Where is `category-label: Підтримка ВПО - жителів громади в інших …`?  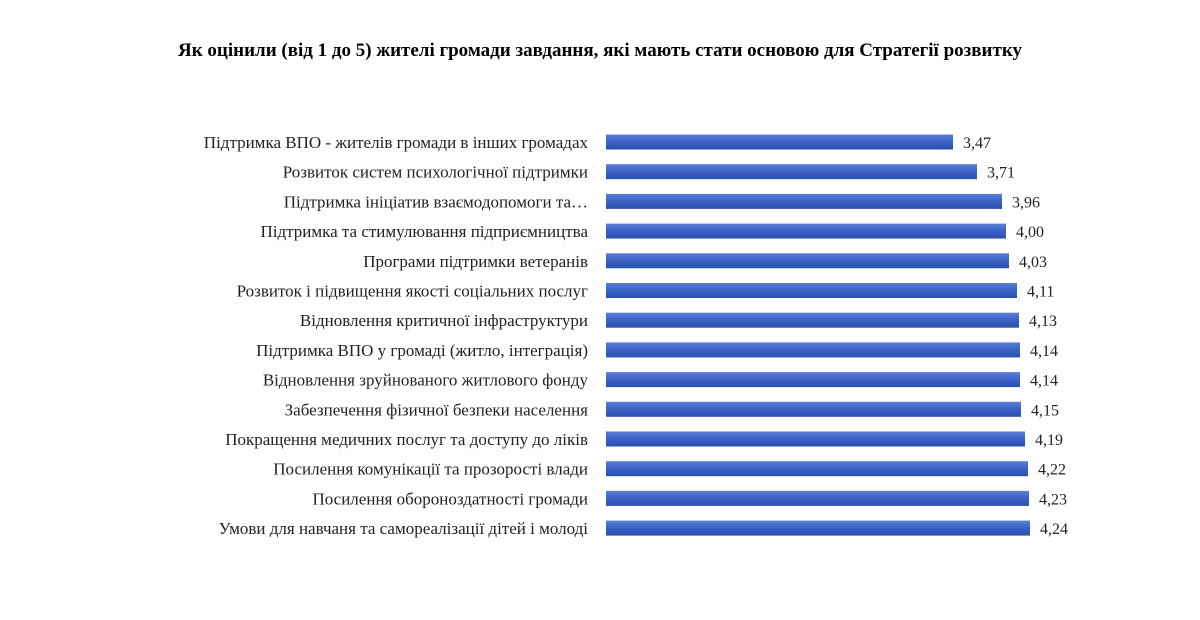
category-label: Підтримка ВПО - жителів громади в інших … is located at coordinates (396, 142).